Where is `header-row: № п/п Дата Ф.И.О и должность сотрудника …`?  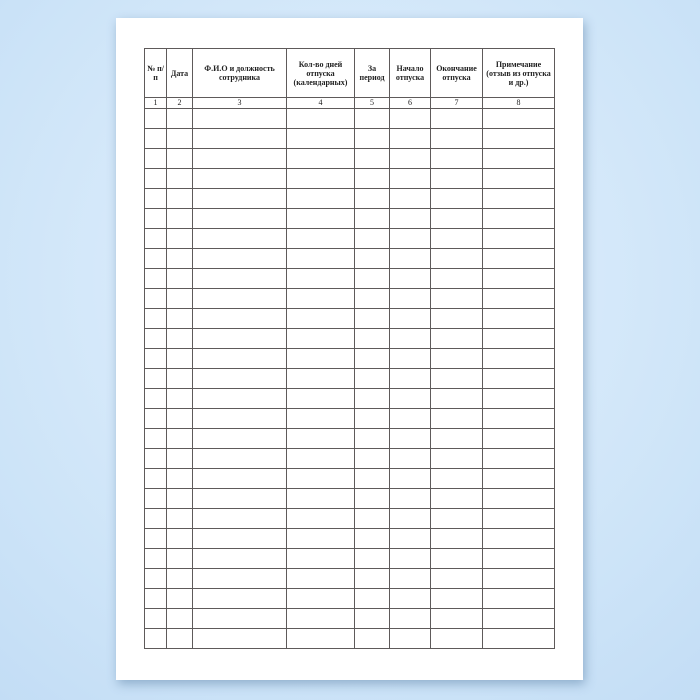 header-row: № п/п Дата Ф.И.О и должность сотрудника … is located at coordinates (349, 73).